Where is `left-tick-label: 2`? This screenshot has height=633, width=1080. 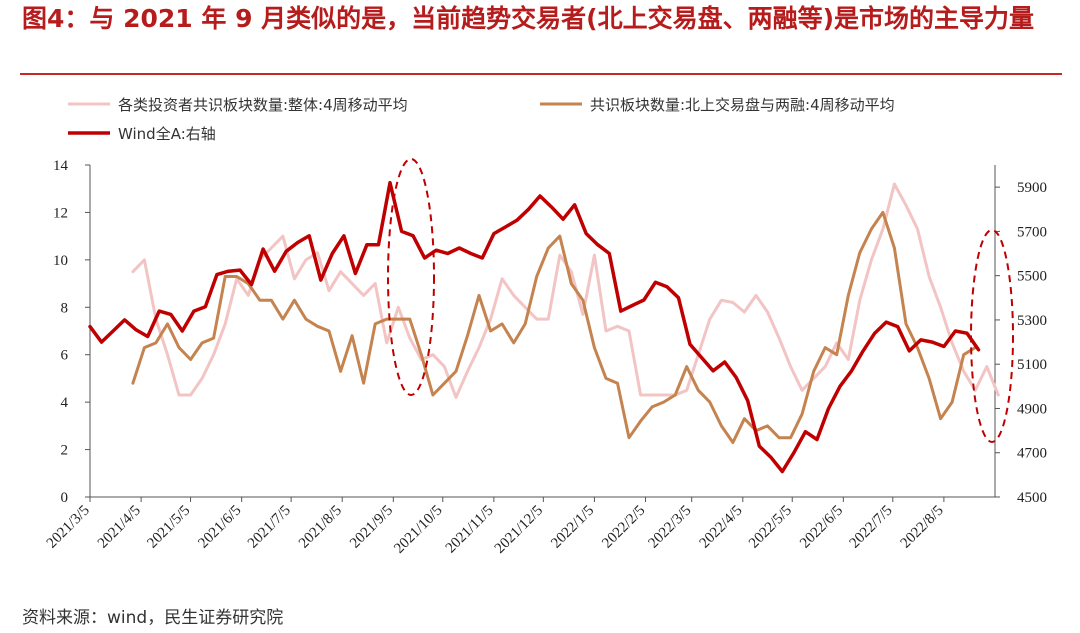
left-tick-label: 2 is located at coordinates (65, 451).